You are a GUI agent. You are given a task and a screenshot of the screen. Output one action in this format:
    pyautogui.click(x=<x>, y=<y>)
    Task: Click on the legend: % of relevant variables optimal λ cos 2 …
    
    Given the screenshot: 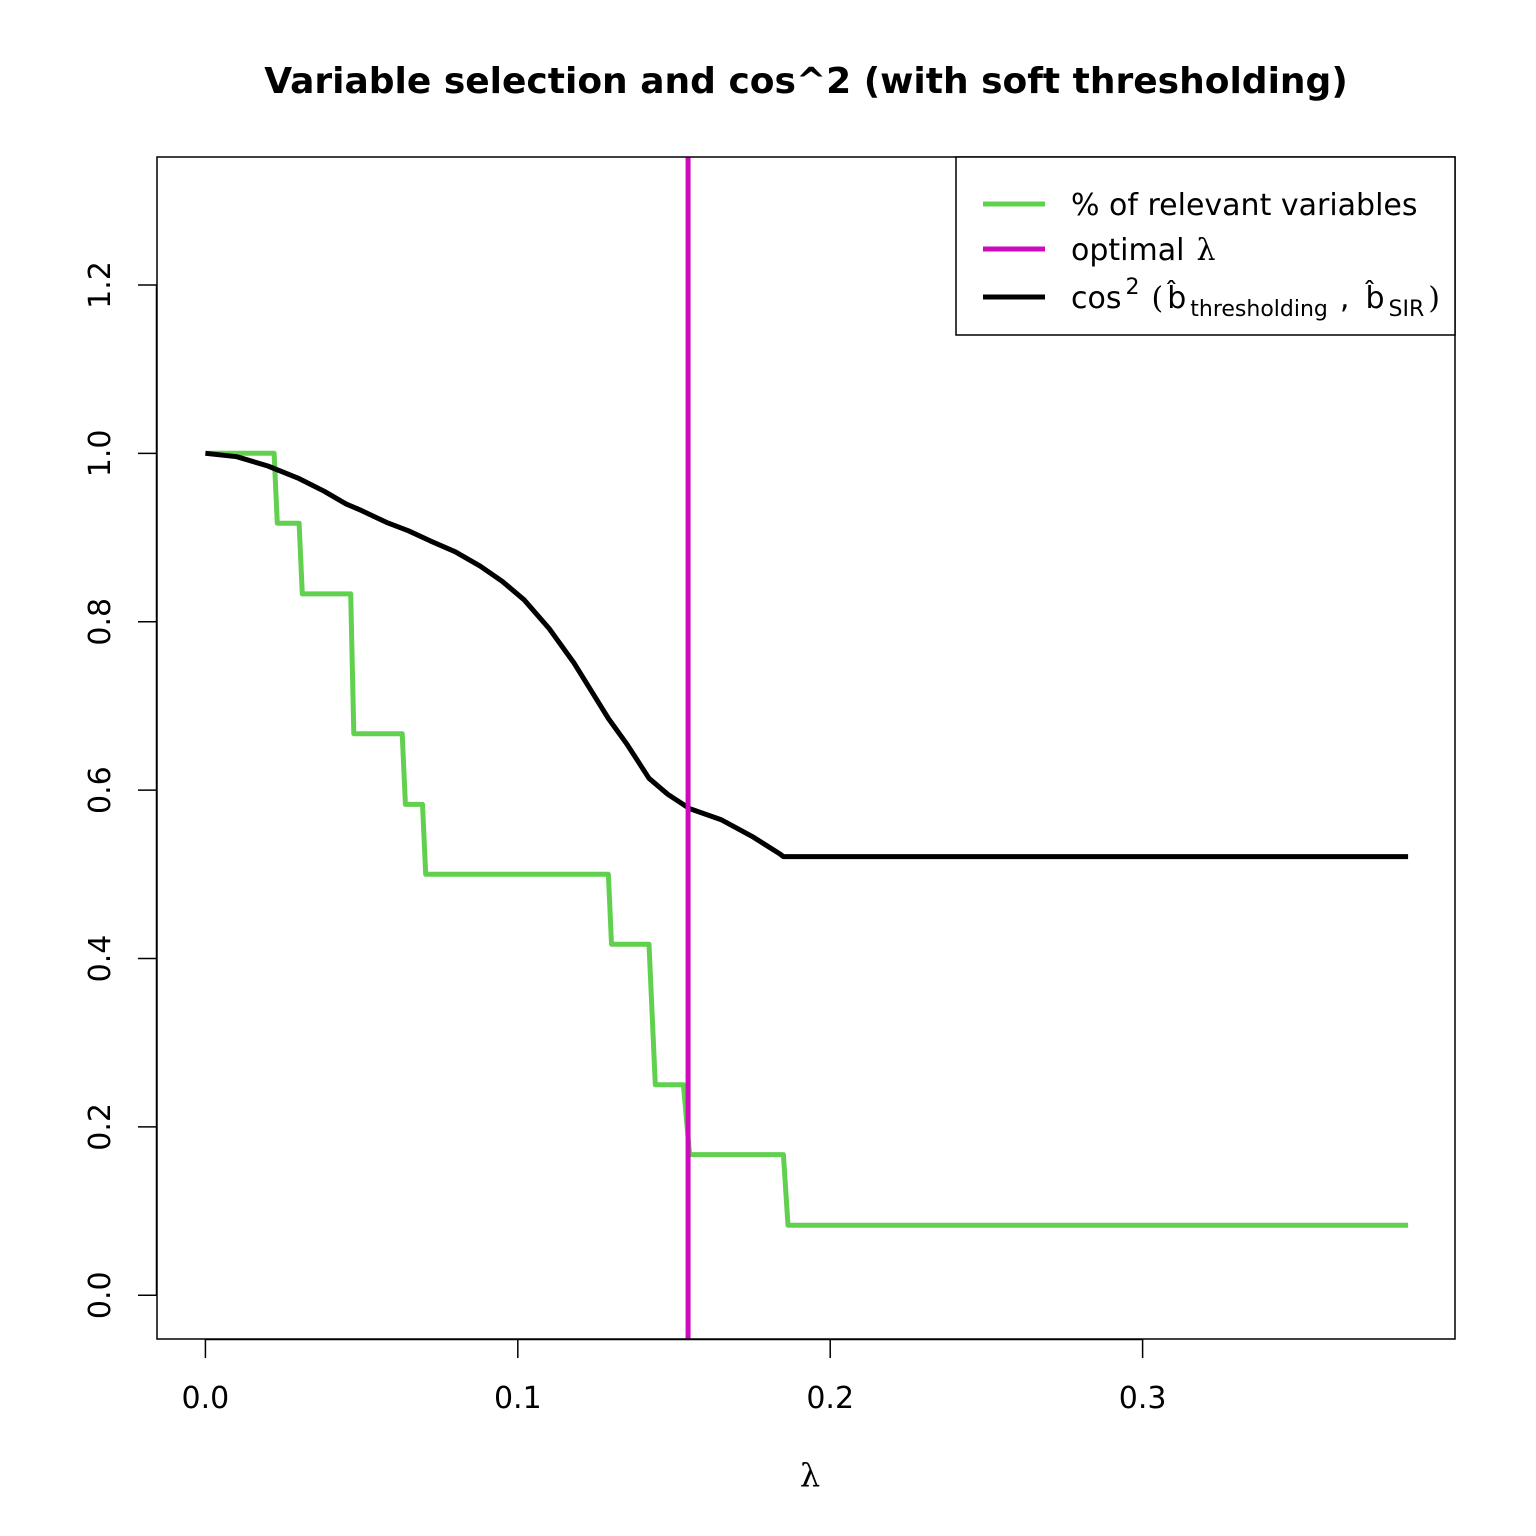 What is the action you would take?
    pyautogui.click(x=1205, y=246)
    